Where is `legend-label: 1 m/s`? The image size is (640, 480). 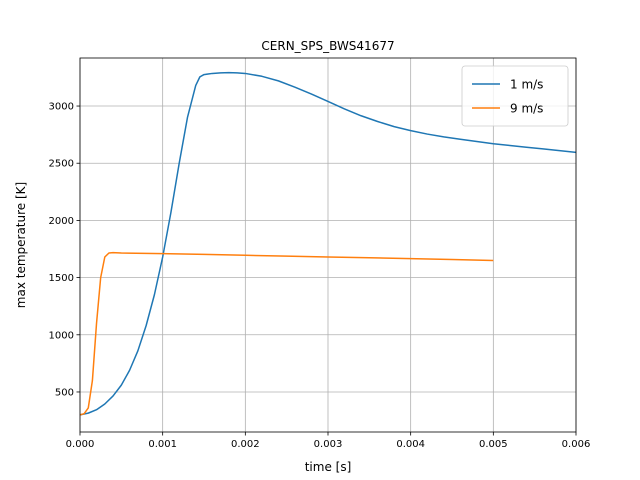
legend-label: 1 m/s is located at coordinates (526, 85).